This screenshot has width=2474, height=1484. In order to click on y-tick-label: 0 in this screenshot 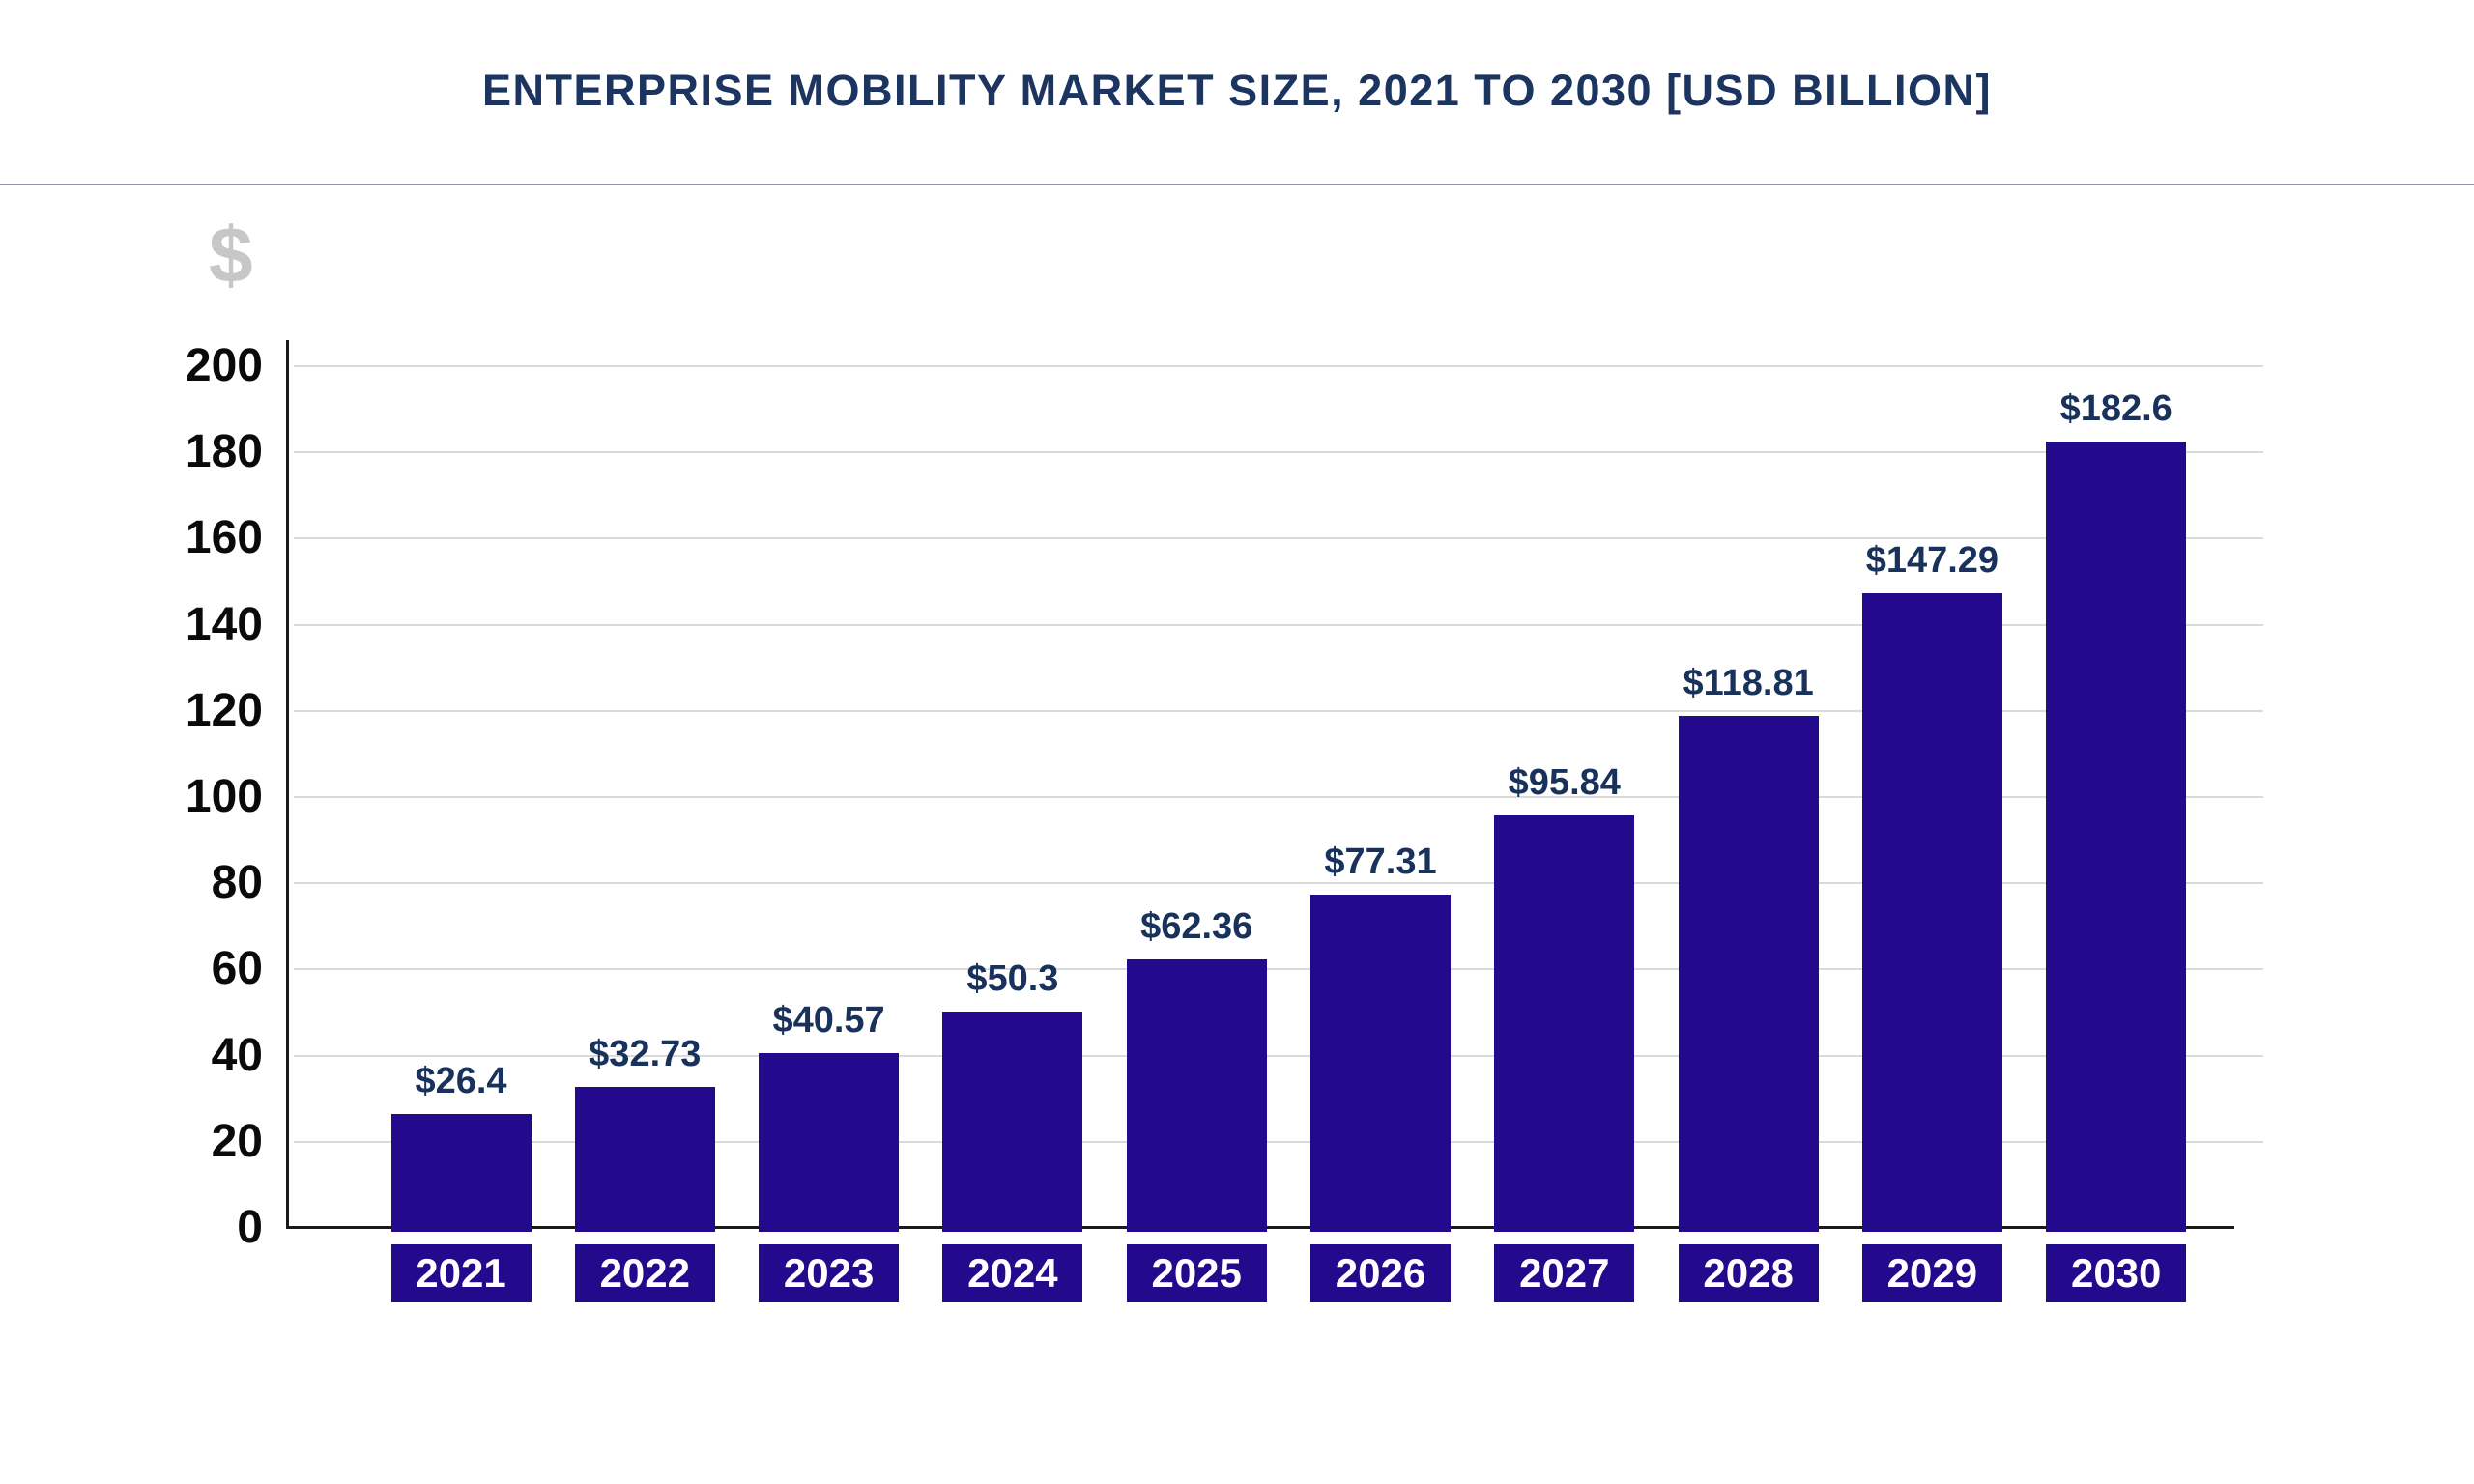, I will do `click(250, 1227)`.